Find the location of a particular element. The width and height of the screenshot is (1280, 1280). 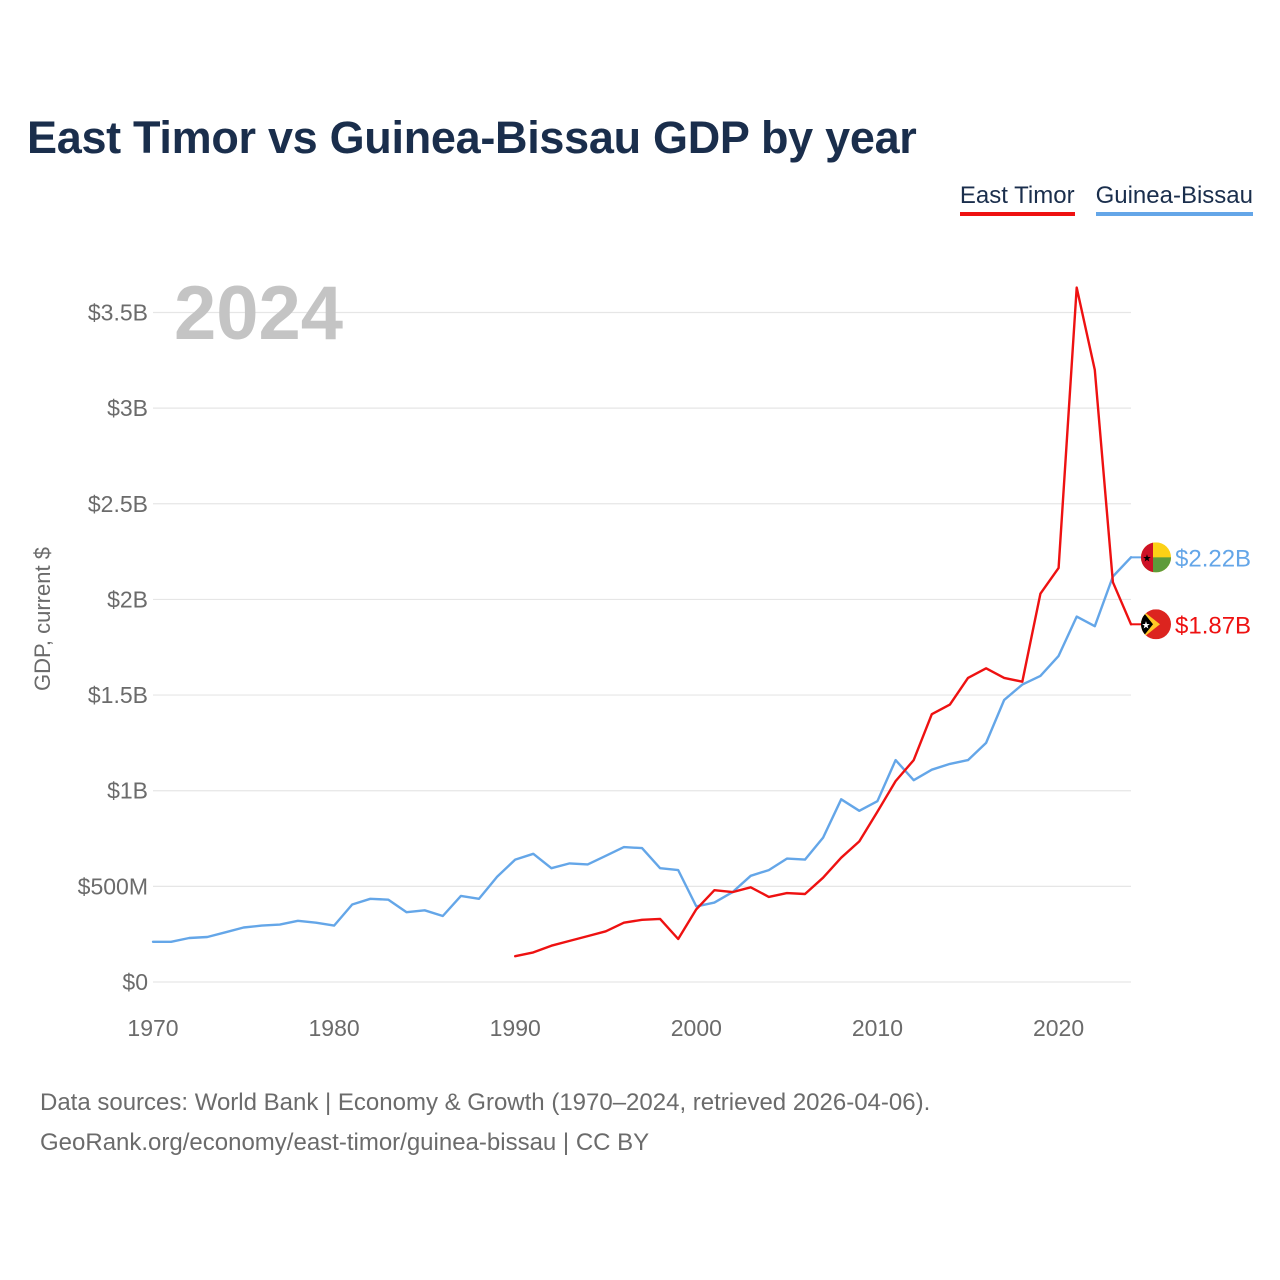

y-tick-label: $500M is located at coordinates (113, 886).